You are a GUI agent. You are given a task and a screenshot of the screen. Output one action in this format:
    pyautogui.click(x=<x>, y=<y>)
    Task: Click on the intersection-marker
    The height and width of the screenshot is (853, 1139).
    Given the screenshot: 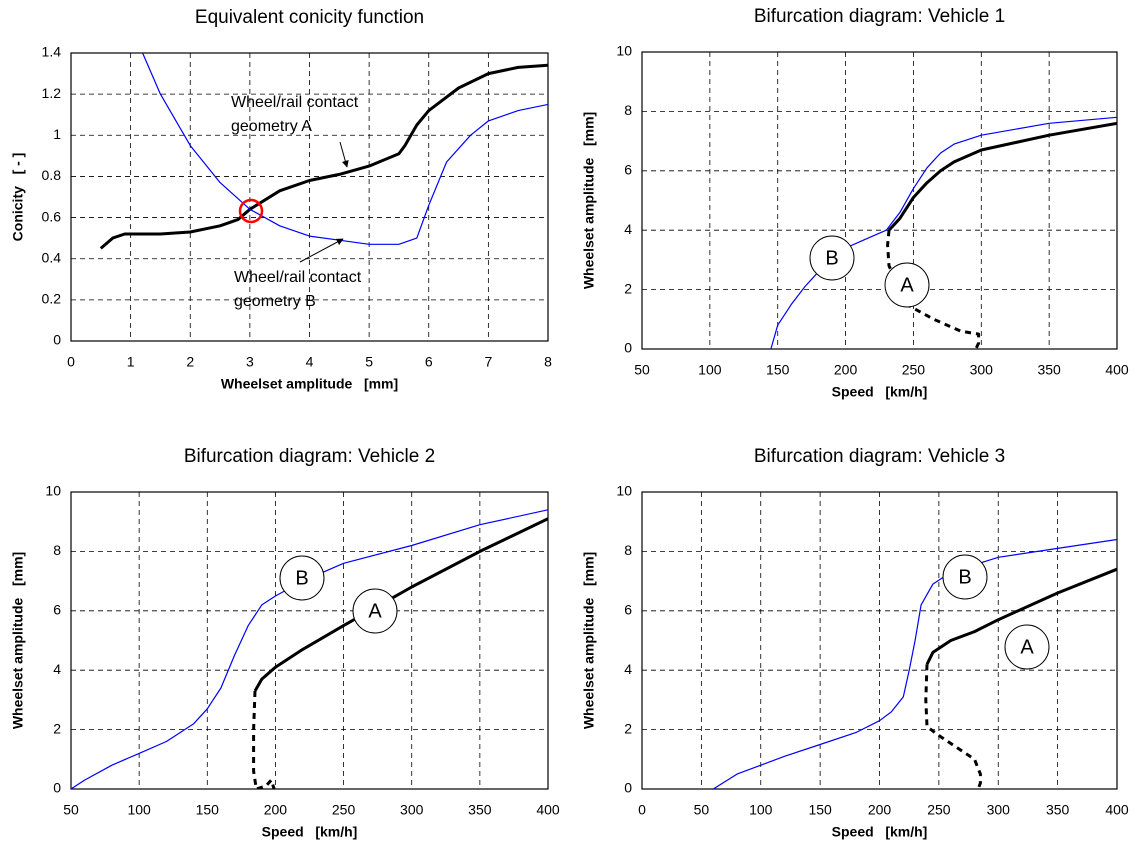 What is the action you would take?
    pyautogui.click(x=251, y=211)
    